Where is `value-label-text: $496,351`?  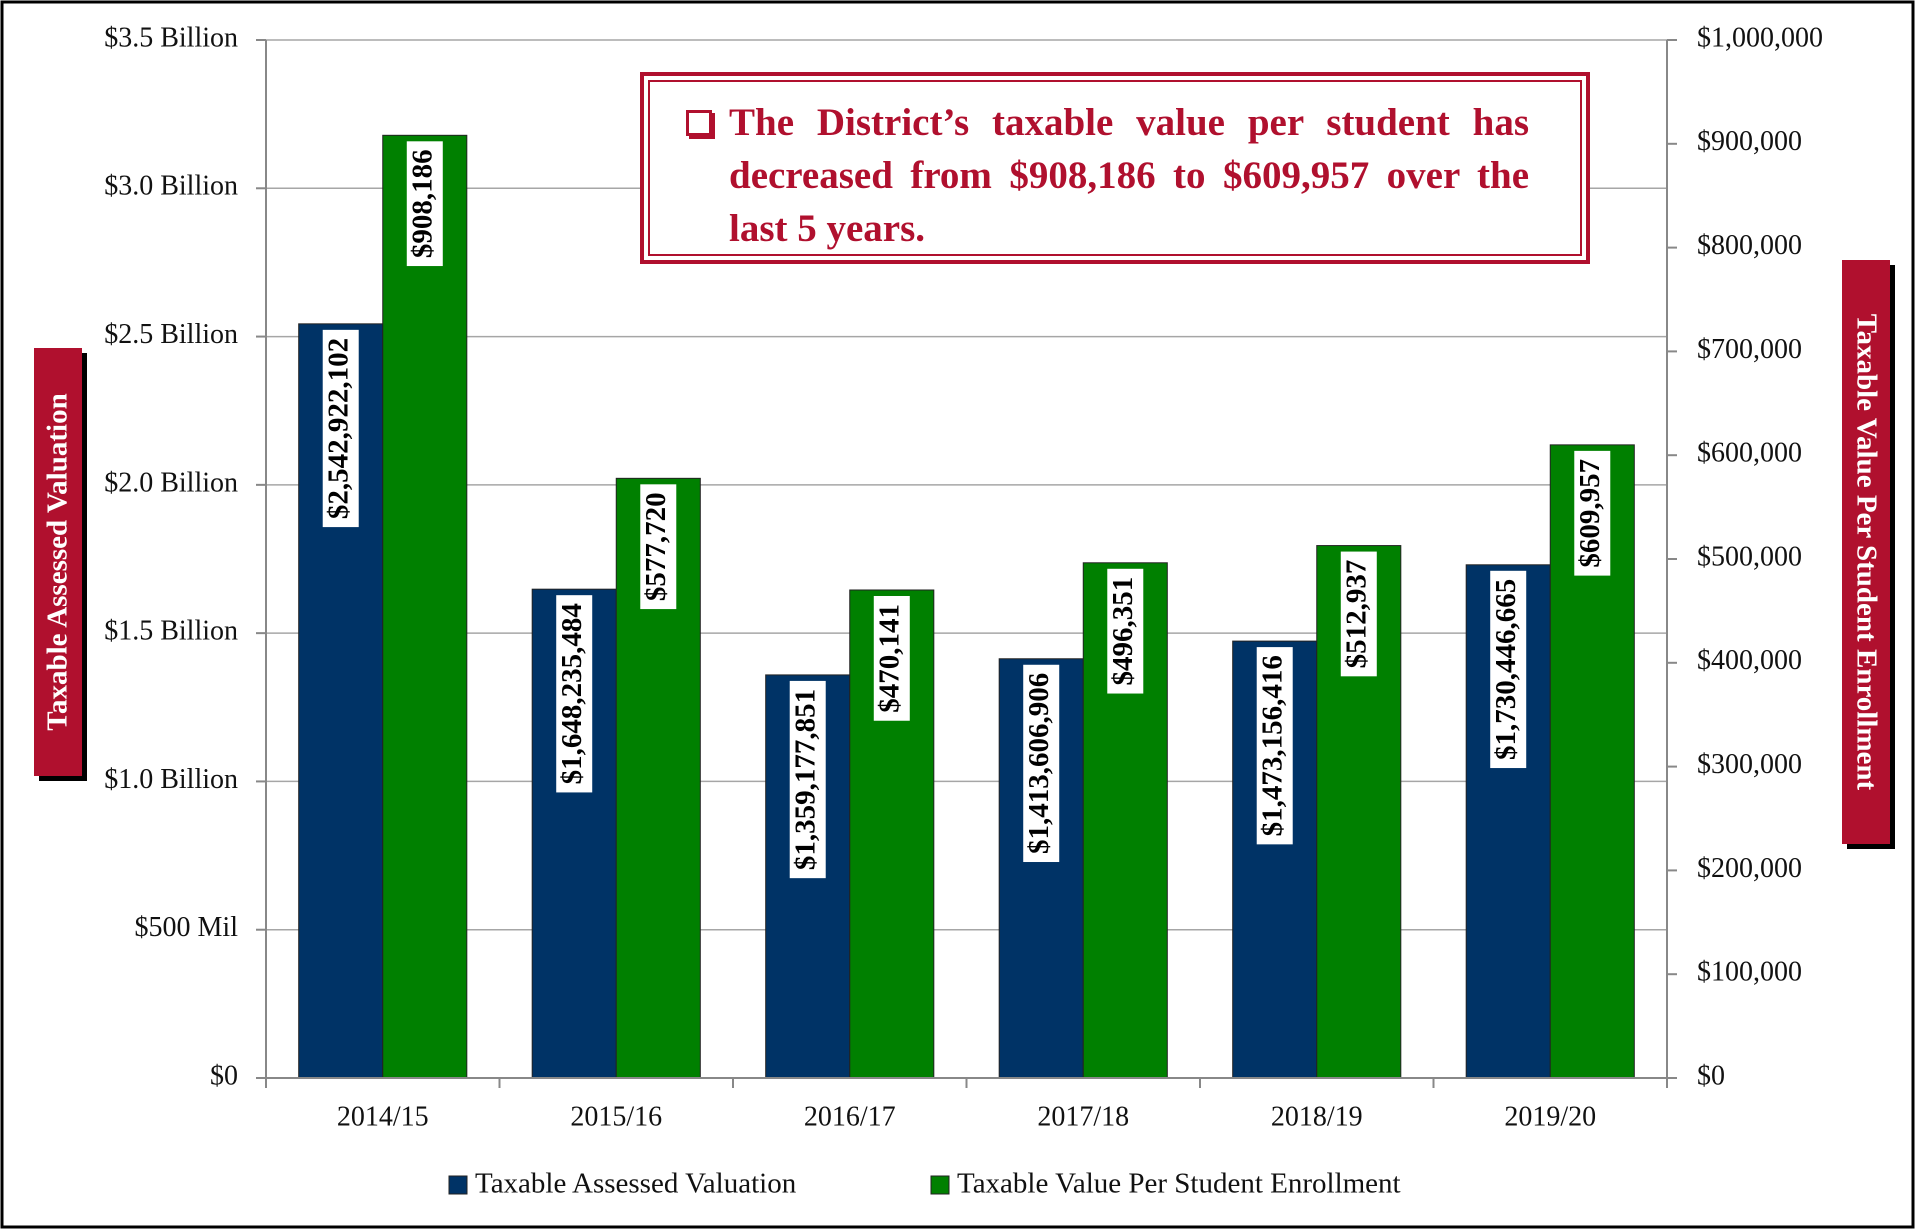
value-label-text: $496,351 is located at coordinates (1123, 631).